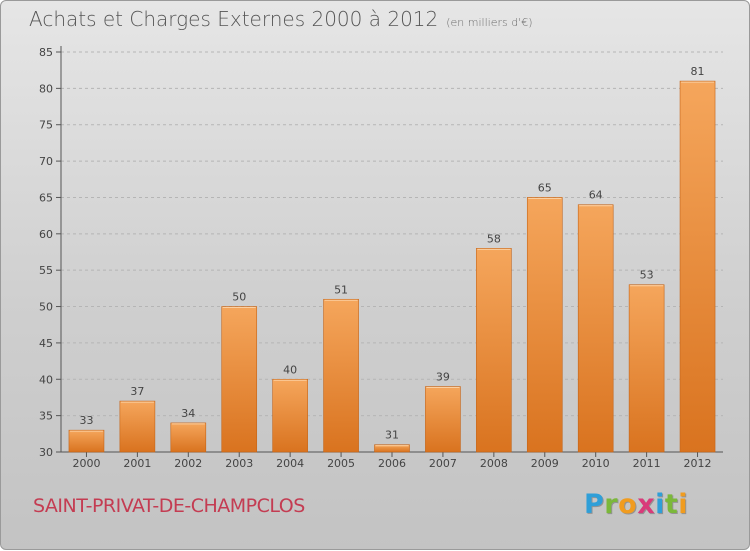 This screenshot has height=551, width=750. I want to click on x-tick-label: 2003, so click(239, 463).